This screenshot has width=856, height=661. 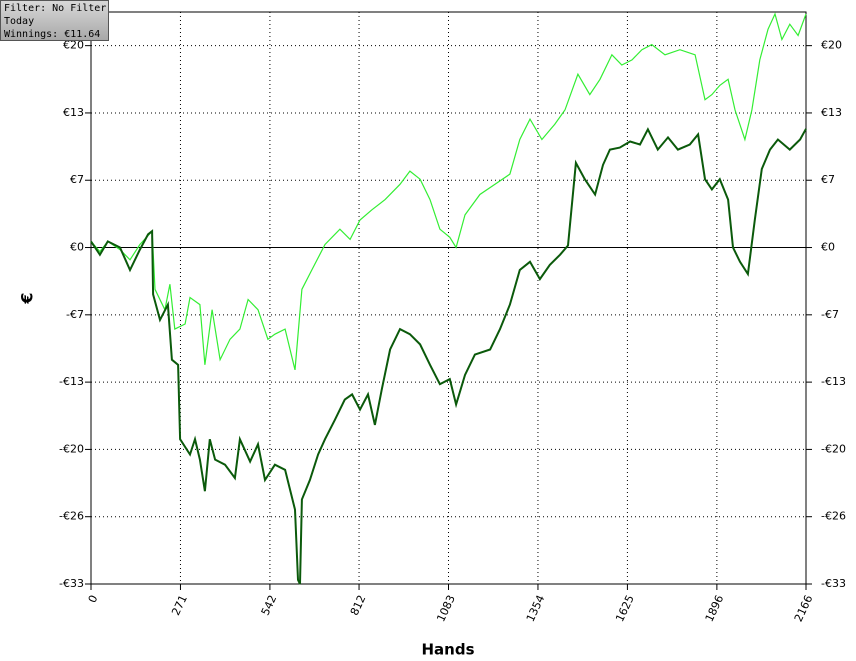 I want to click on x-tick-label: 542, so click(x=269, y=605).